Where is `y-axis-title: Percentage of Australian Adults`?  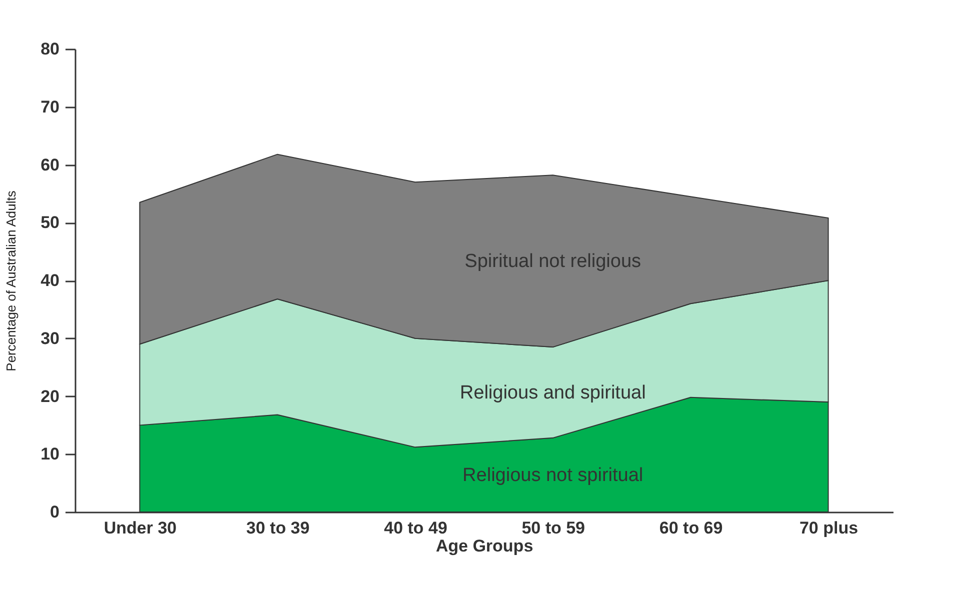
y-axis-title: Percentage of Australian Adults is located at coordinates (11, 281).